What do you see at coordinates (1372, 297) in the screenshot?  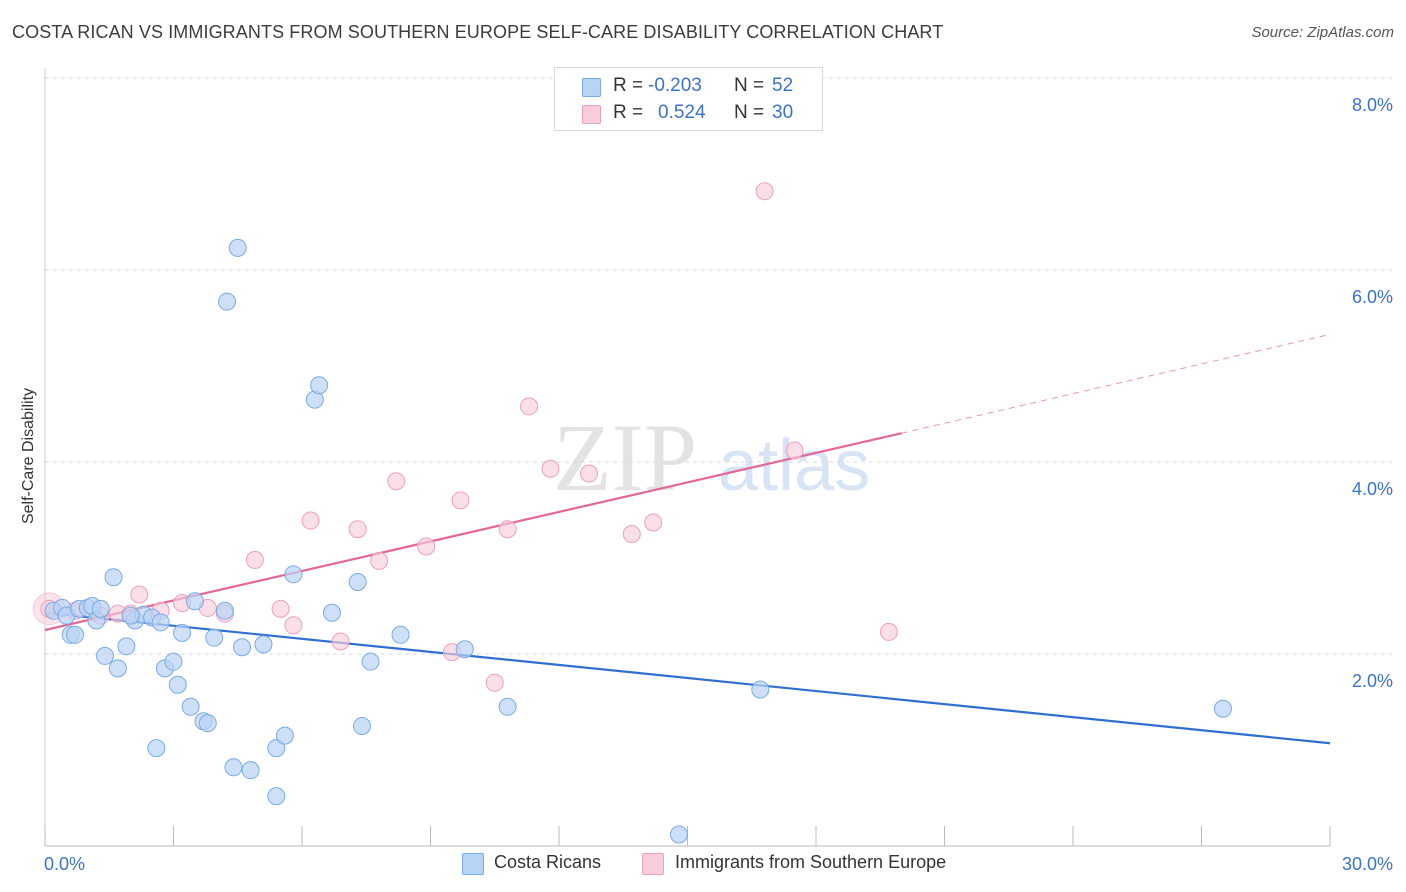 I see `y-tick-label: 6.0%` at bounding box center [1372, 297].